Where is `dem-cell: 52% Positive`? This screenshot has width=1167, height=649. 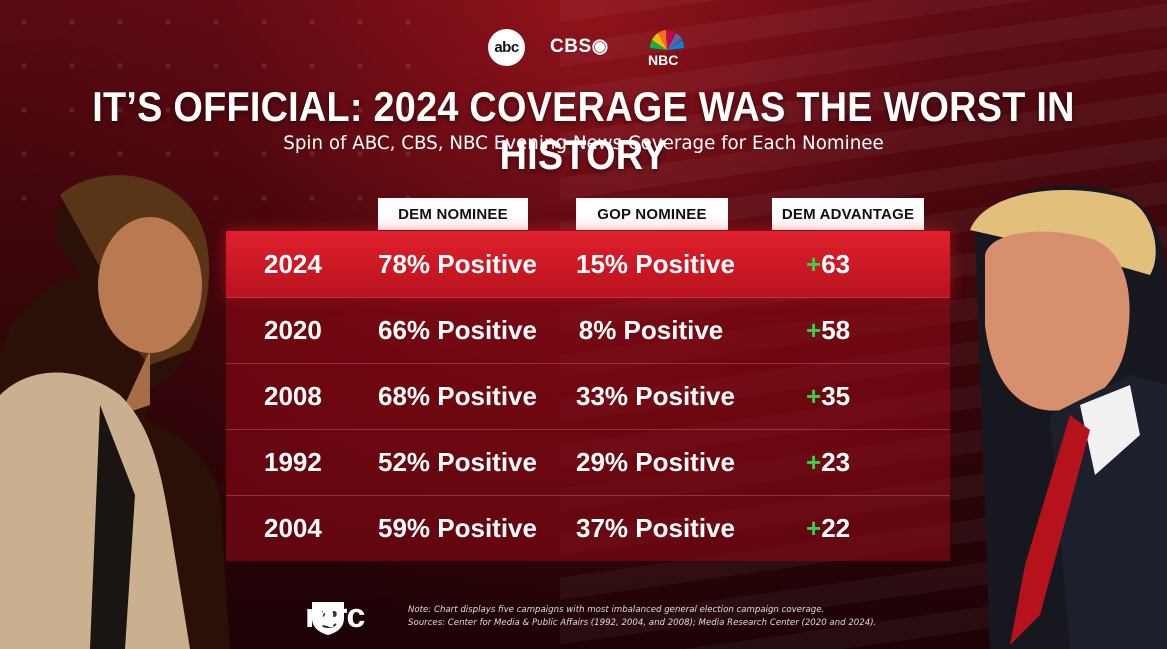
dem-cell: 52% Positive is located at coordinates (457, 462).